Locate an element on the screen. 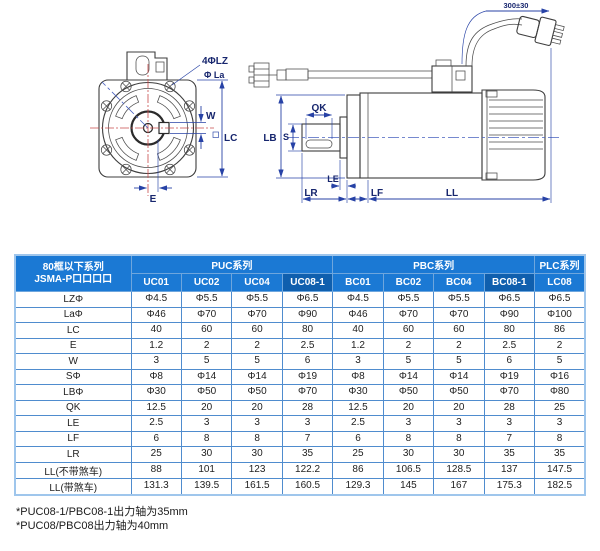 This screenshot has height=551, width=600. model-column-header: UC04 is located at coordinates (257, 282).